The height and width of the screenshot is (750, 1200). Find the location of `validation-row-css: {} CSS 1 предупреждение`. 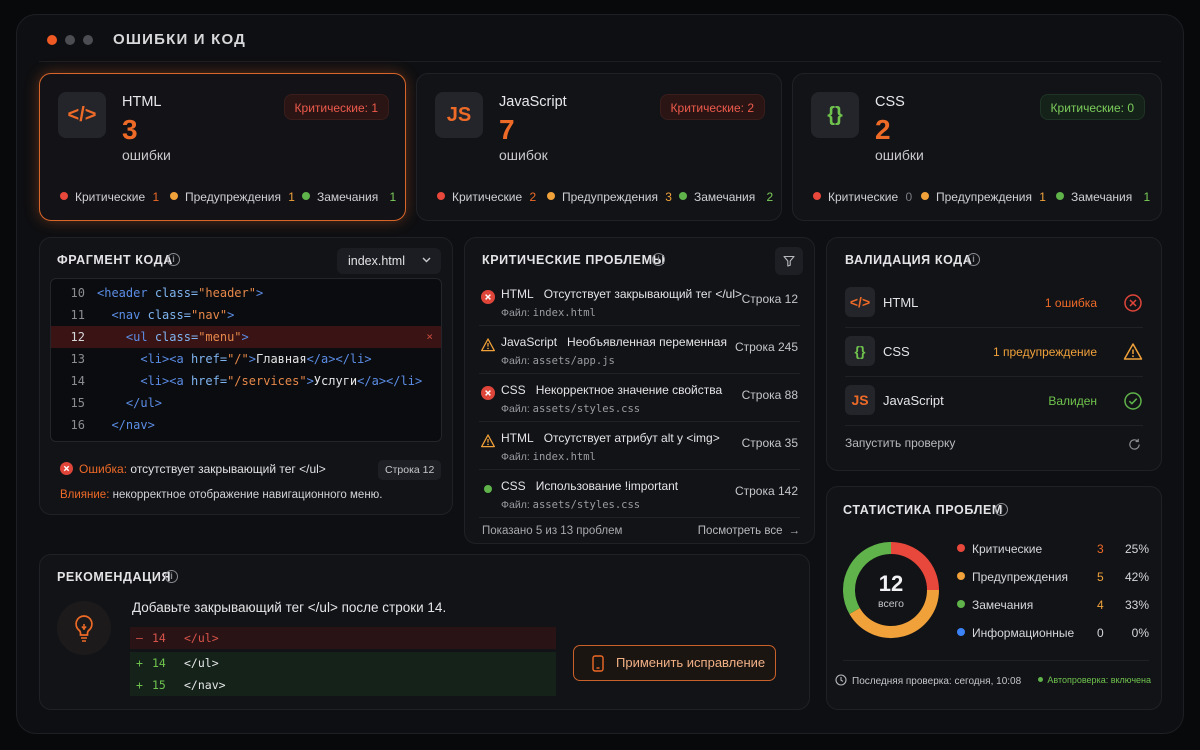

validation-row-css: {} CSS 1 предупреждение is located at coordinates (994, 352).